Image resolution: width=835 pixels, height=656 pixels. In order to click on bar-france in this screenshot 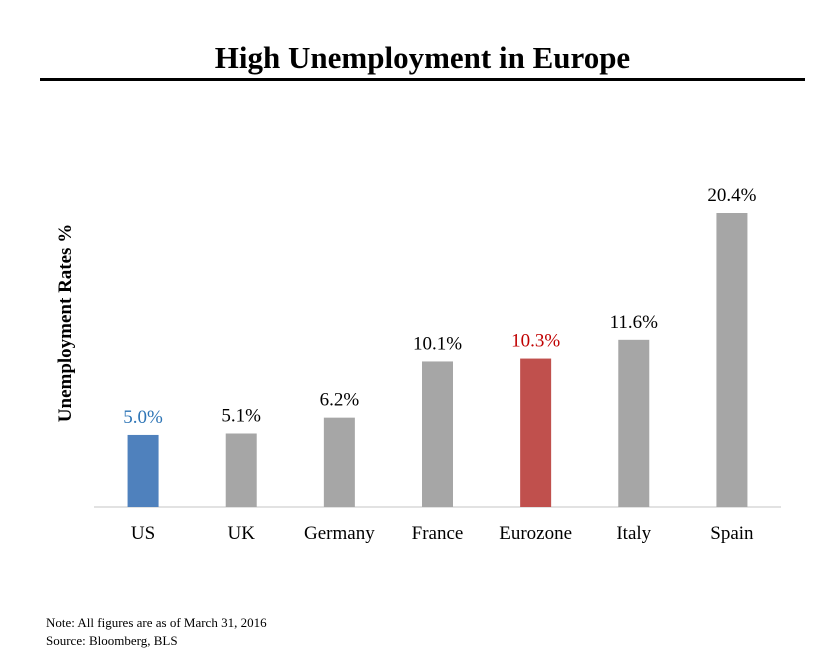, I will do `click(437, 434)`.